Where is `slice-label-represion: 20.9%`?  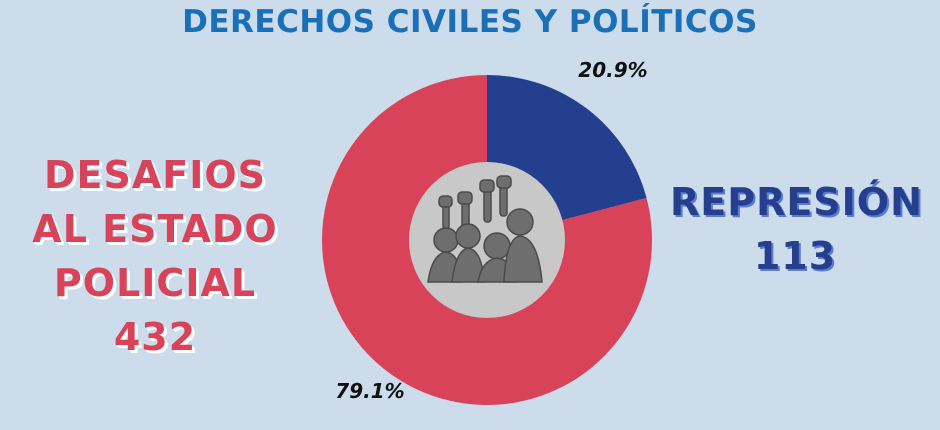 slice-label-represion: 20.9% is located at coordinates (612, 70).